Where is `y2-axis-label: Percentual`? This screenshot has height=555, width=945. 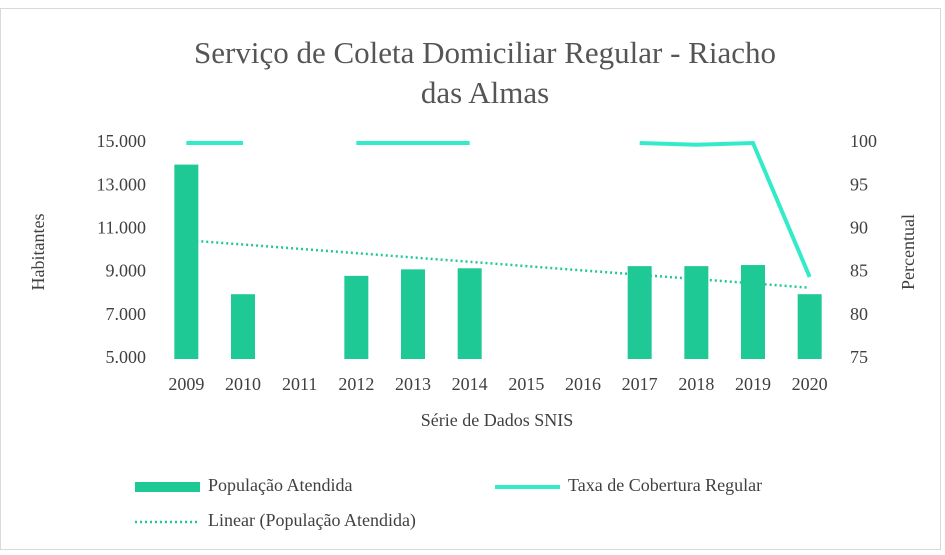 y2-axis-label: Percentual is located at coordinates (908, 252).